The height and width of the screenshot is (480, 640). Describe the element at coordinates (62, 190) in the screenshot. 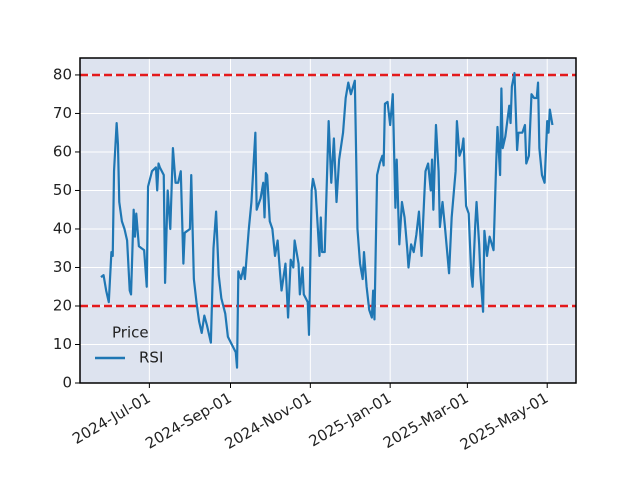

I see `y-tick-label: 50` at that location.